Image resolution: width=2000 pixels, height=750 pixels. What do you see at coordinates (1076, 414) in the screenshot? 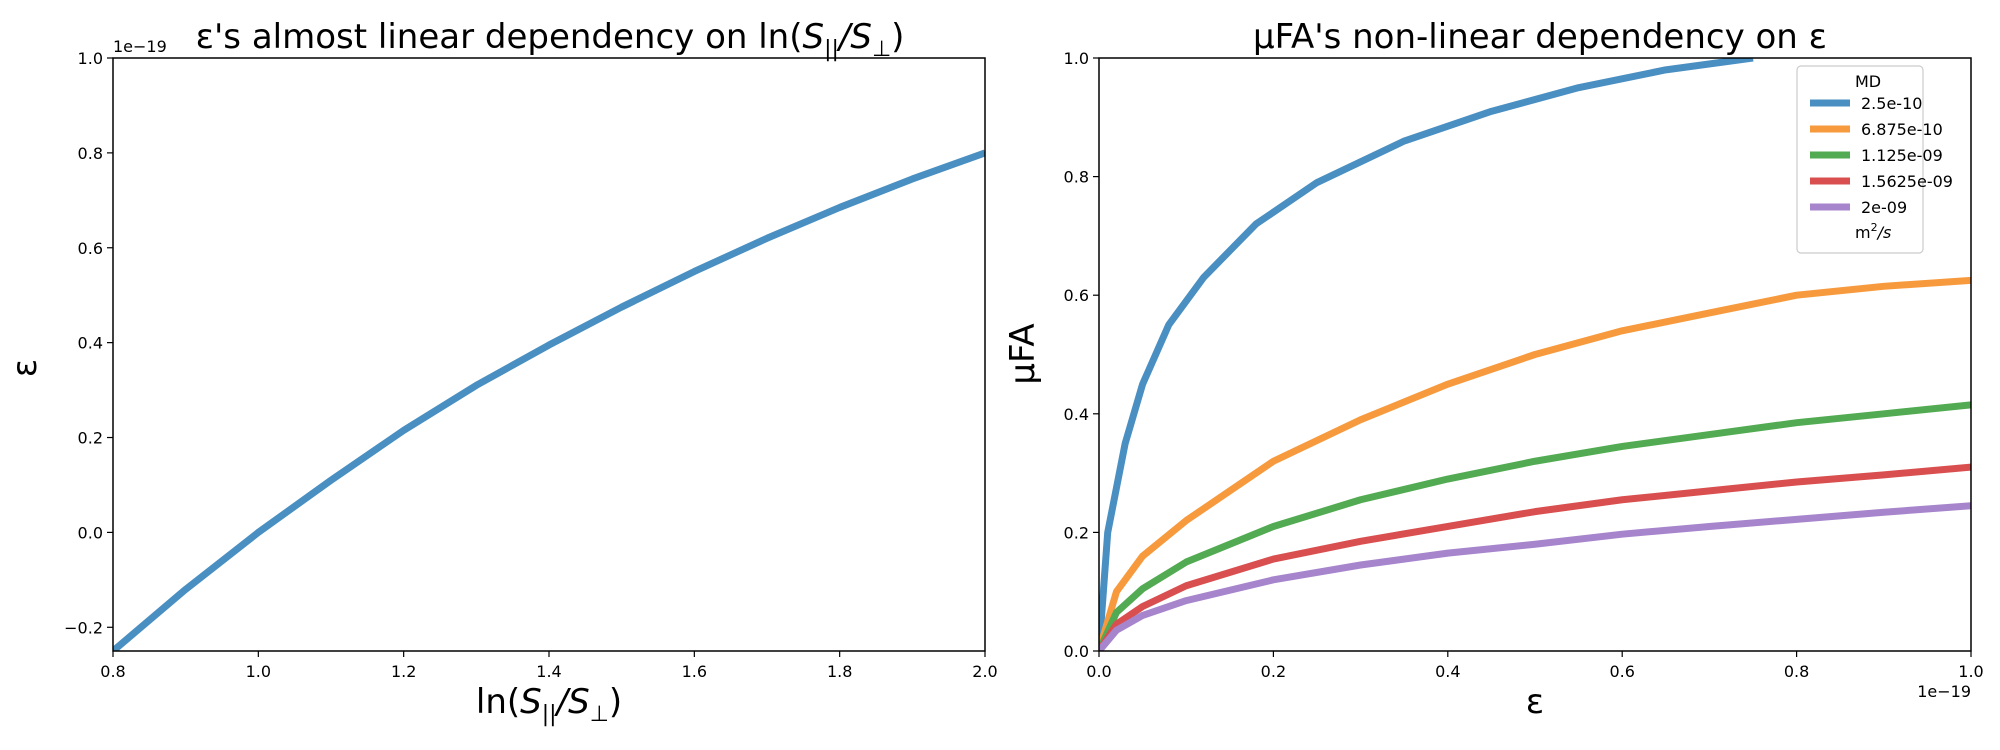
I see `right-y-tick-label: 0.4` at bounding box center [1076, 414].